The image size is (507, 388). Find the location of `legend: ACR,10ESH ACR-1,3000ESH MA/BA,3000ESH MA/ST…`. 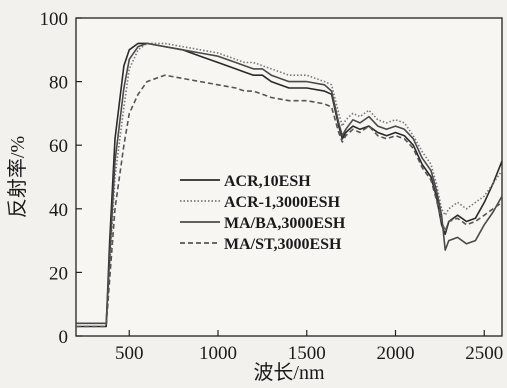

legend: ACR,10ESH ACR-1,3000ESH MA/BA,3000ESH MA/ST… is located at coordinates (263, 213).